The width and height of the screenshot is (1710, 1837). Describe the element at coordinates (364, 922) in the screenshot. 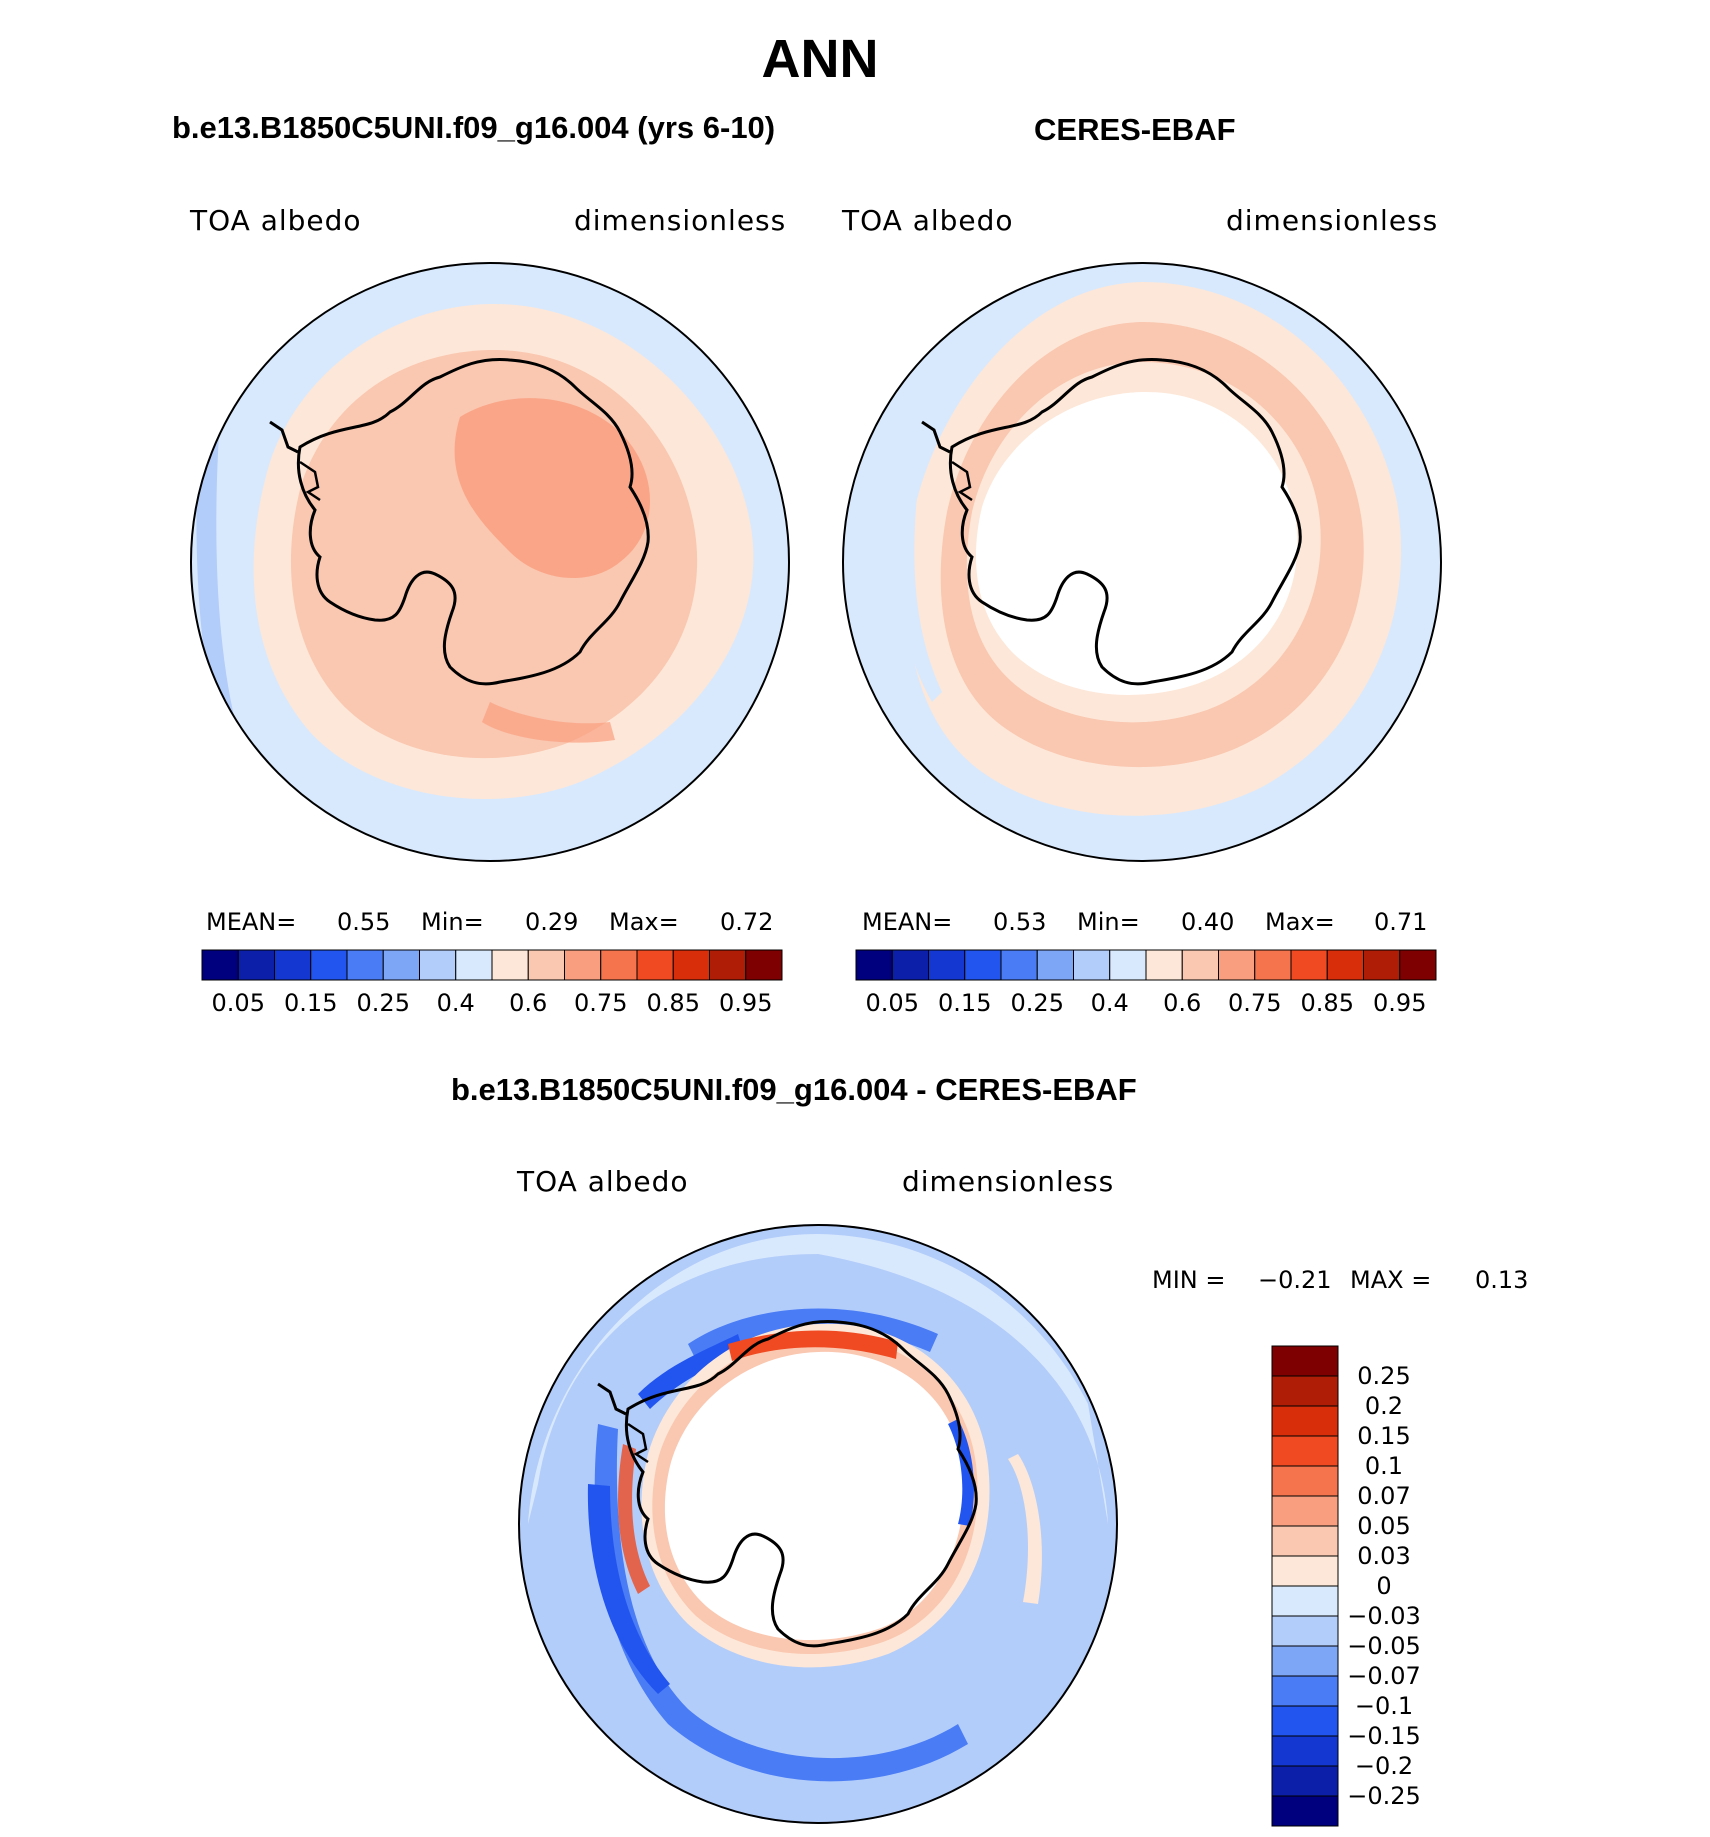

I see `mean-value-model: 0.55` at that location.